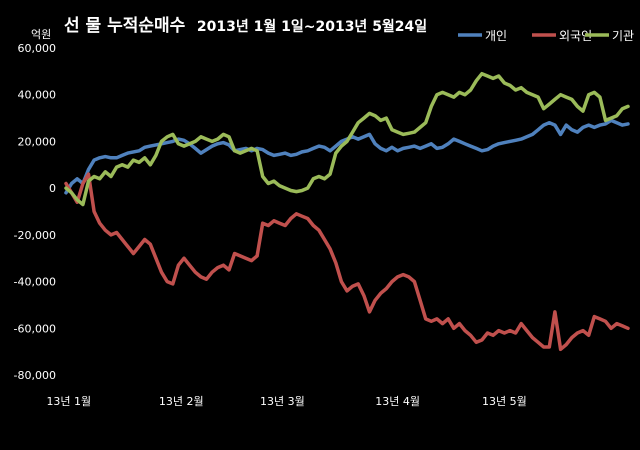 The image size is (640, 450). I want to click on x-tick-label: 13년 4월, so click(397, 401).